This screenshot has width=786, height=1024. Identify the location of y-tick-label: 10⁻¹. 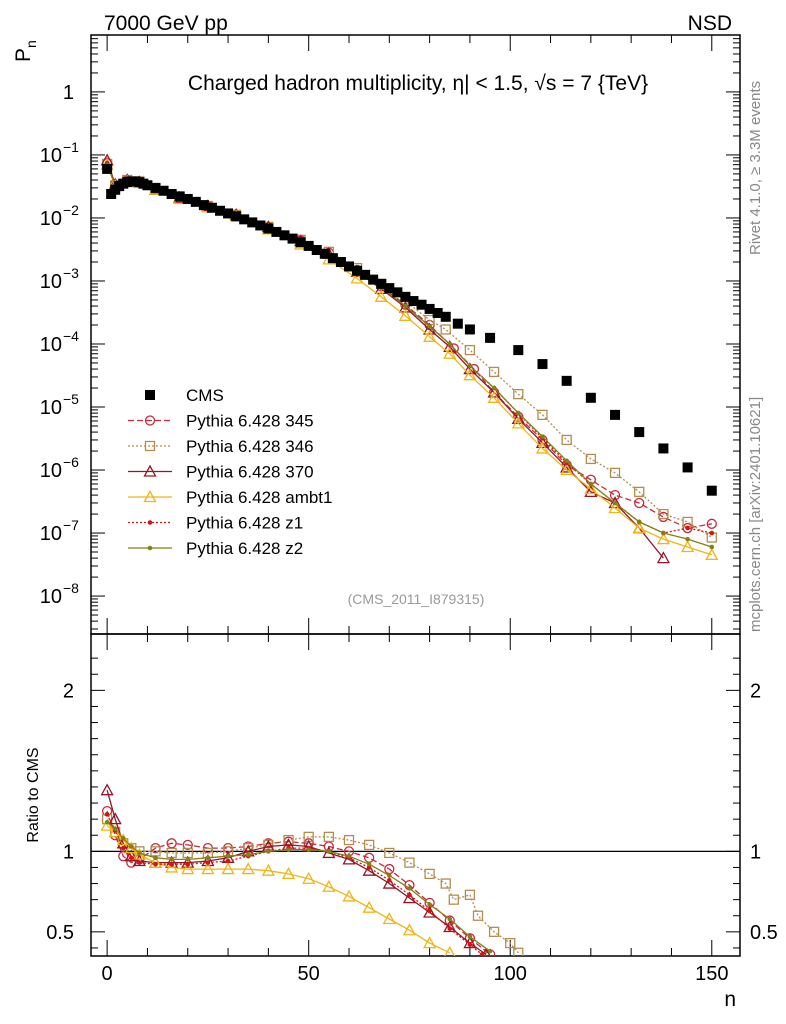
(59, 153).